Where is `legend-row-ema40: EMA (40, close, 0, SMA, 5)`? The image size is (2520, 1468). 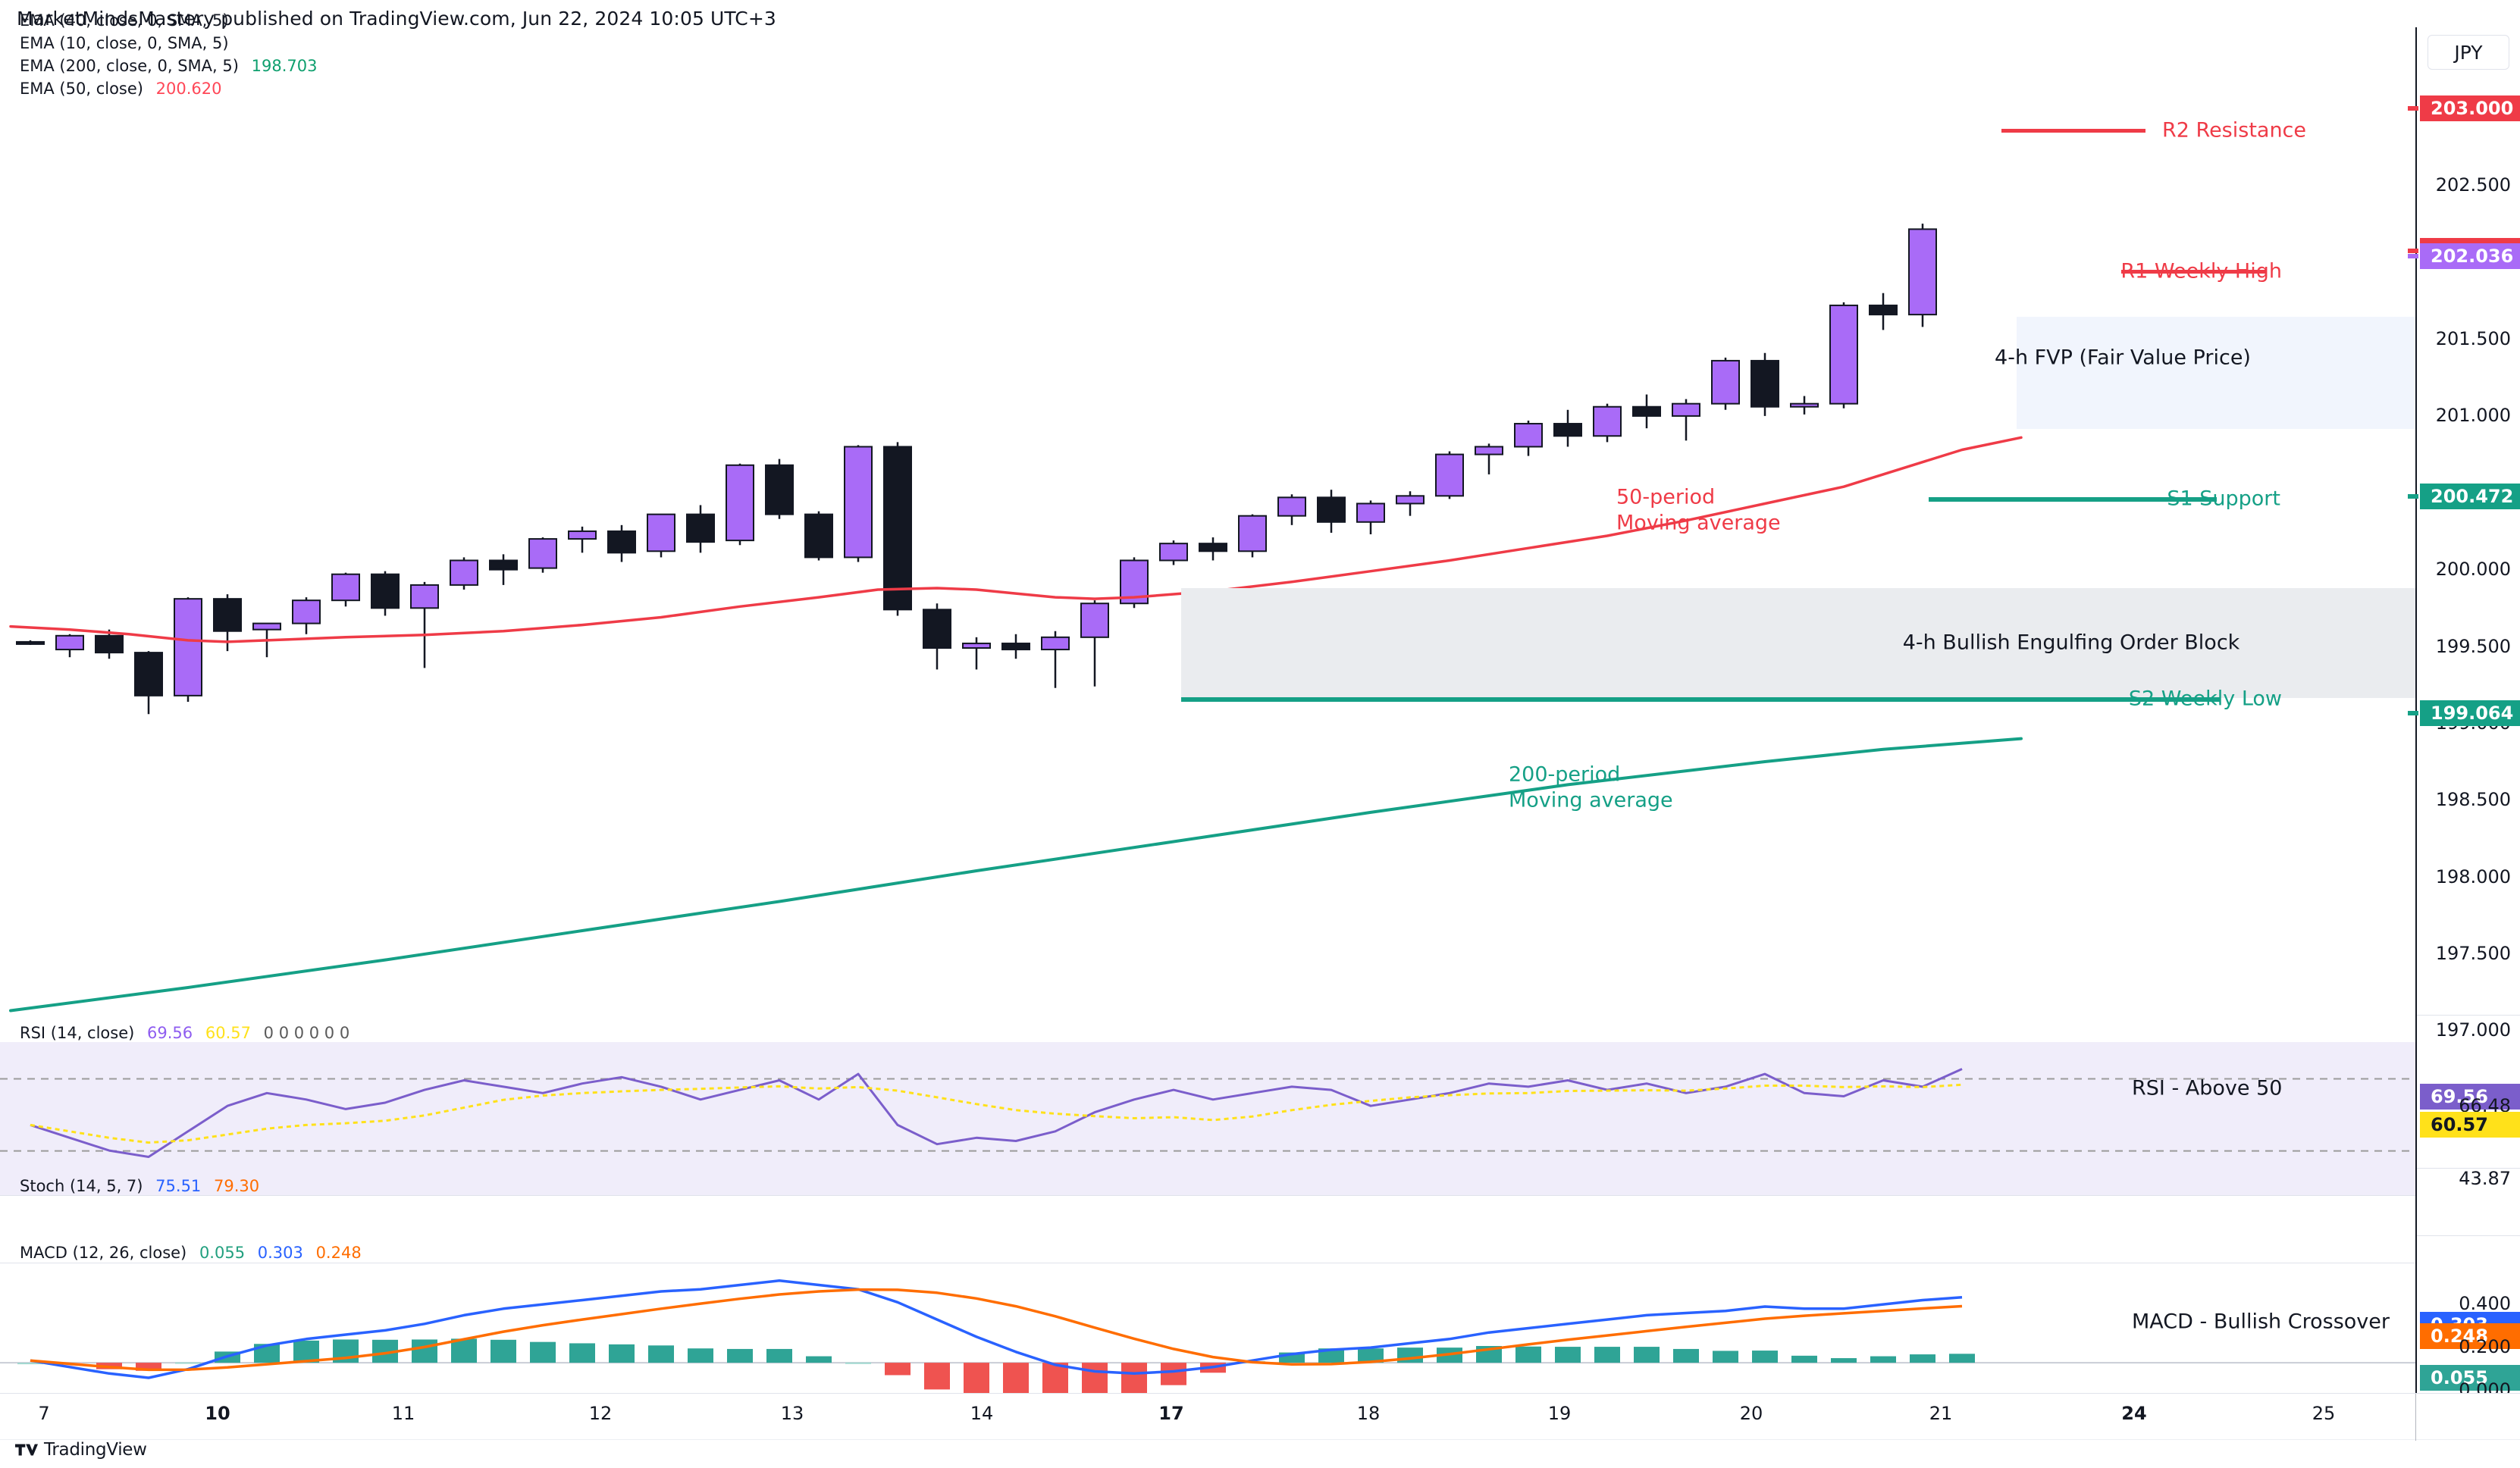
legend-row-ema40: EMA (40, close, 0, SMA, 5) is located at coordinates (168, 21).